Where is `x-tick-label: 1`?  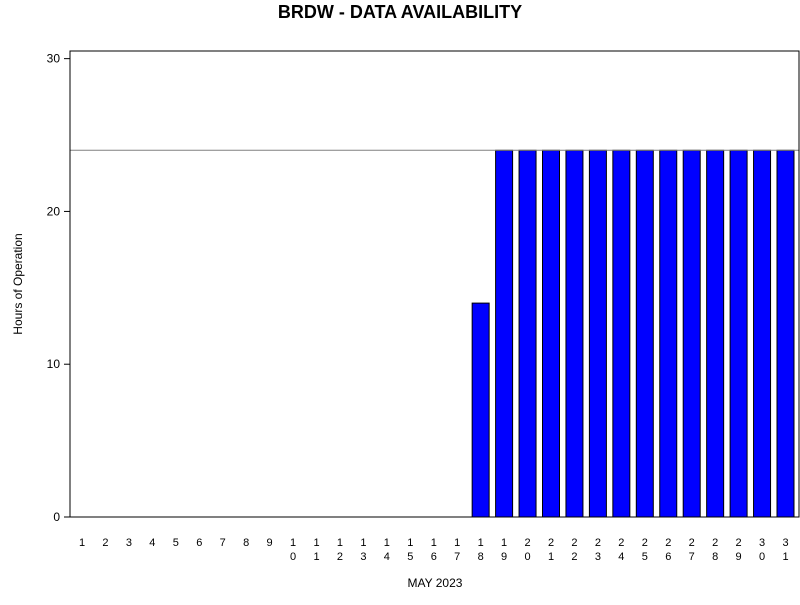 x-tick-label: 1 is located at coordinates (82, 543).